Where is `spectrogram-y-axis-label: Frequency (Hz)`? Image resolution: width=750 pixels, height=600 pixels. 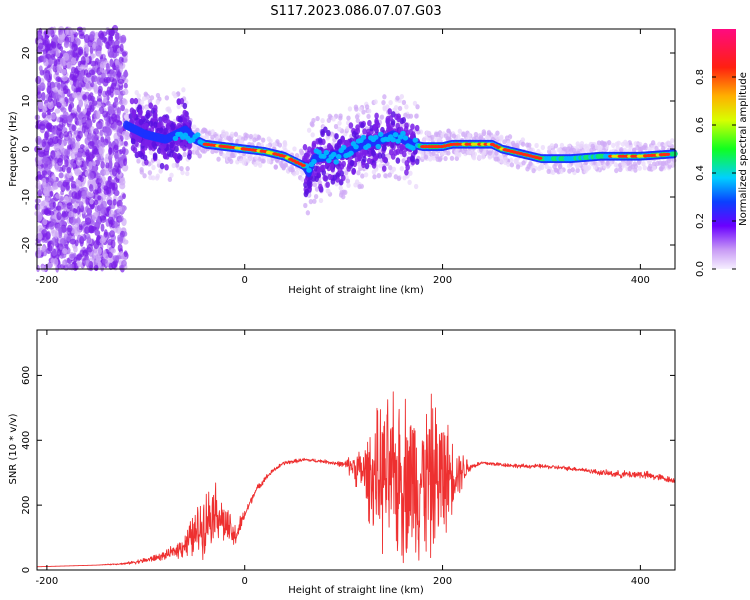 spectrogram-y-axis-label: Frequency (Hz) is located at coordinates (13, 149).